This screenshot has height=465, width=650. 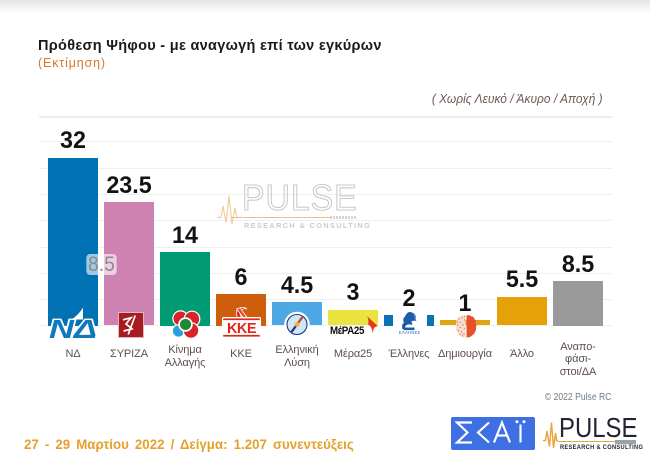 What do you see at coordinates (410, 332) in the screenshot?
I see `svg-text: ΕΛΛΗΝΕΣ` at bounding box center [410, 332].